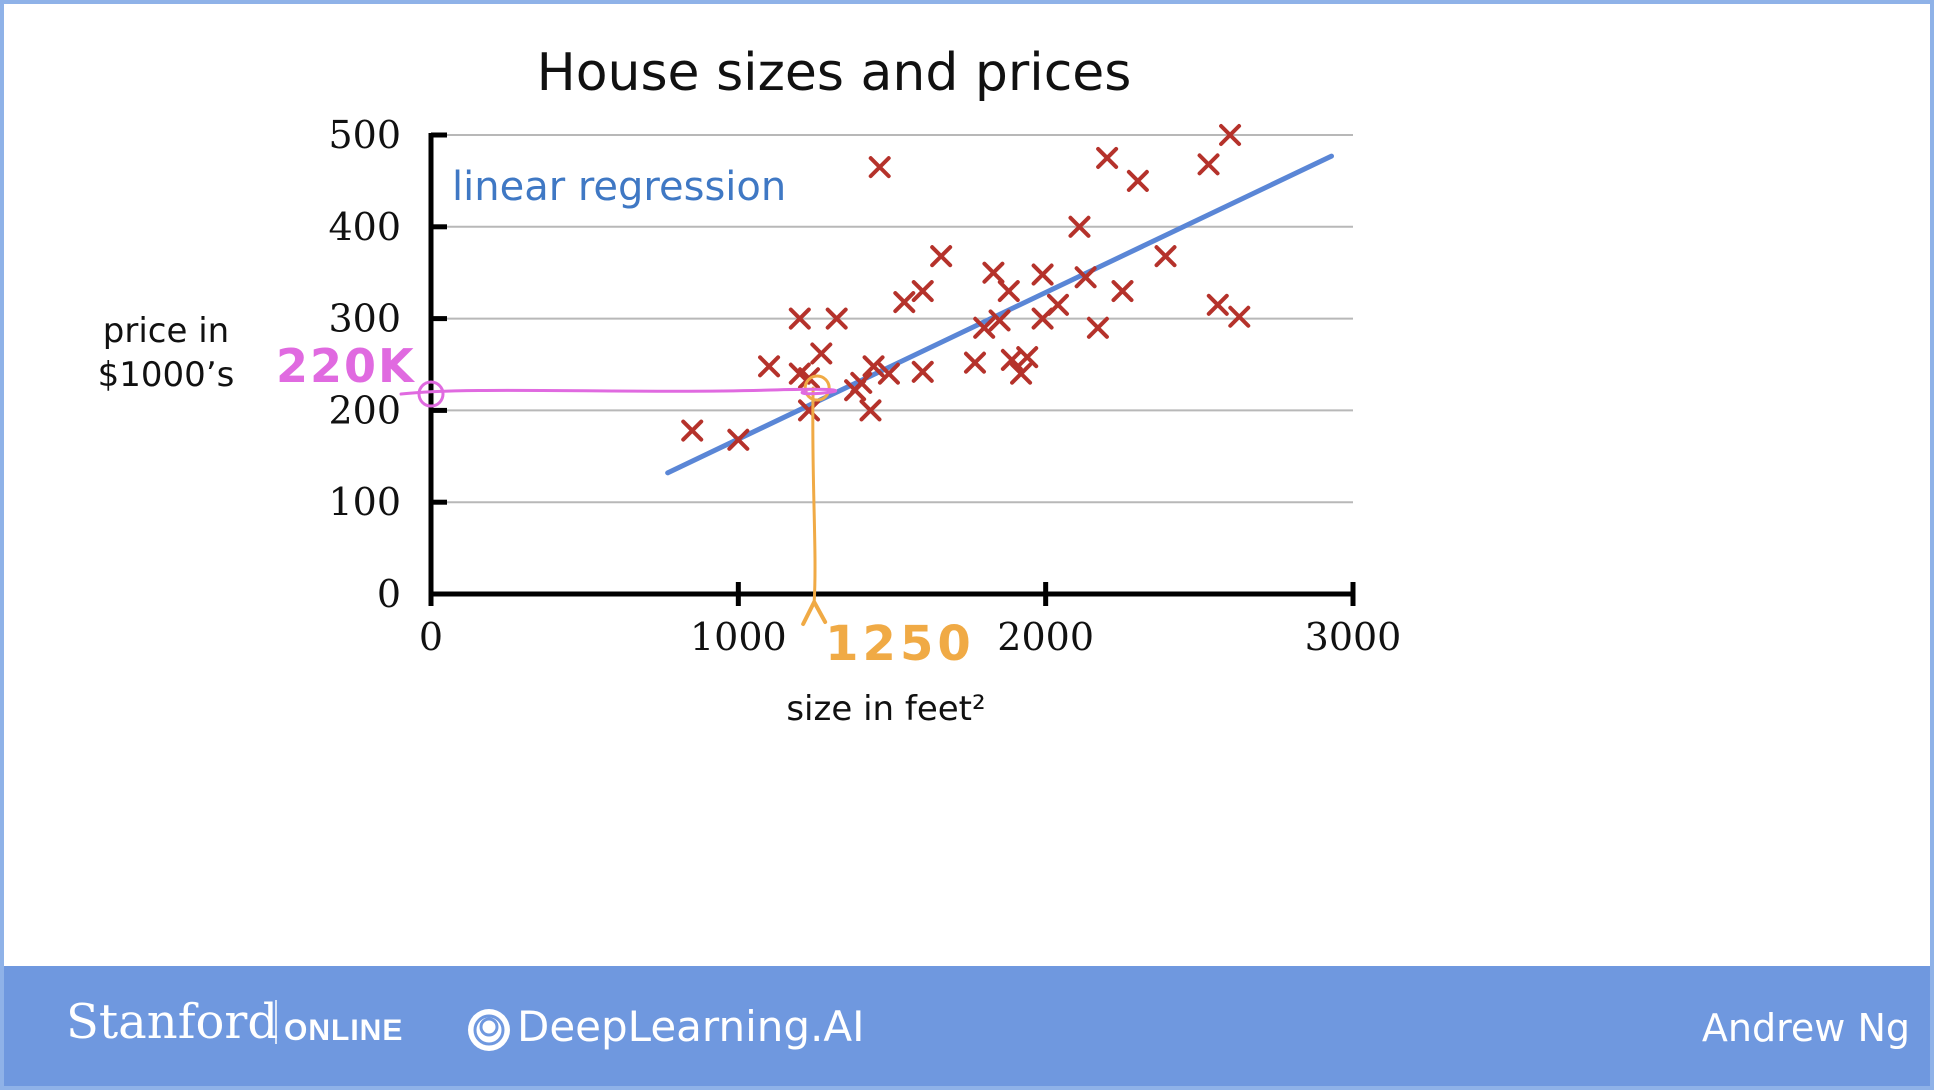 This screenshot has height=1090, width=1934. Describe the element at coordinates (1353, 637) in the screenshot. I see `x-tick-label: 3000` at that location.